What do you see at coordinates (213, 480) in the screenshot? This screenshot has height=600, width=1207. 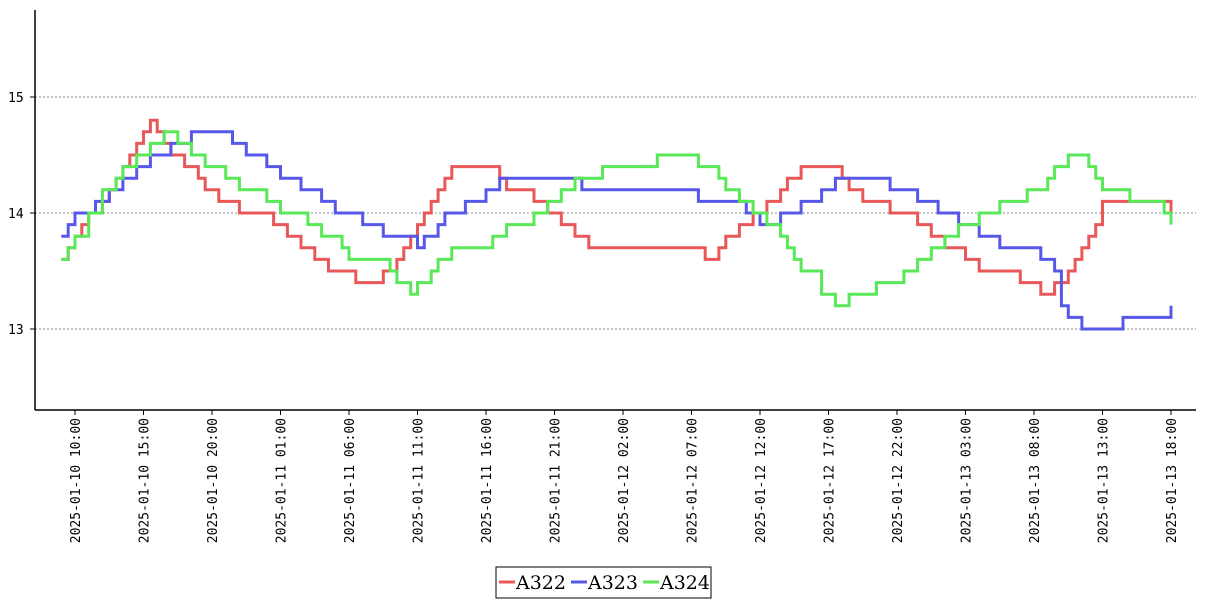 I see `x-tick-label: 2025-01-10 20:00` at bounding box center [213, 480].